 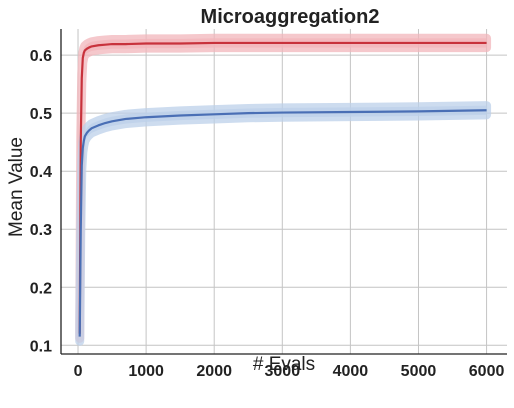 I want to click on y-tick-label: 0.5, so click(x=41, y=114).